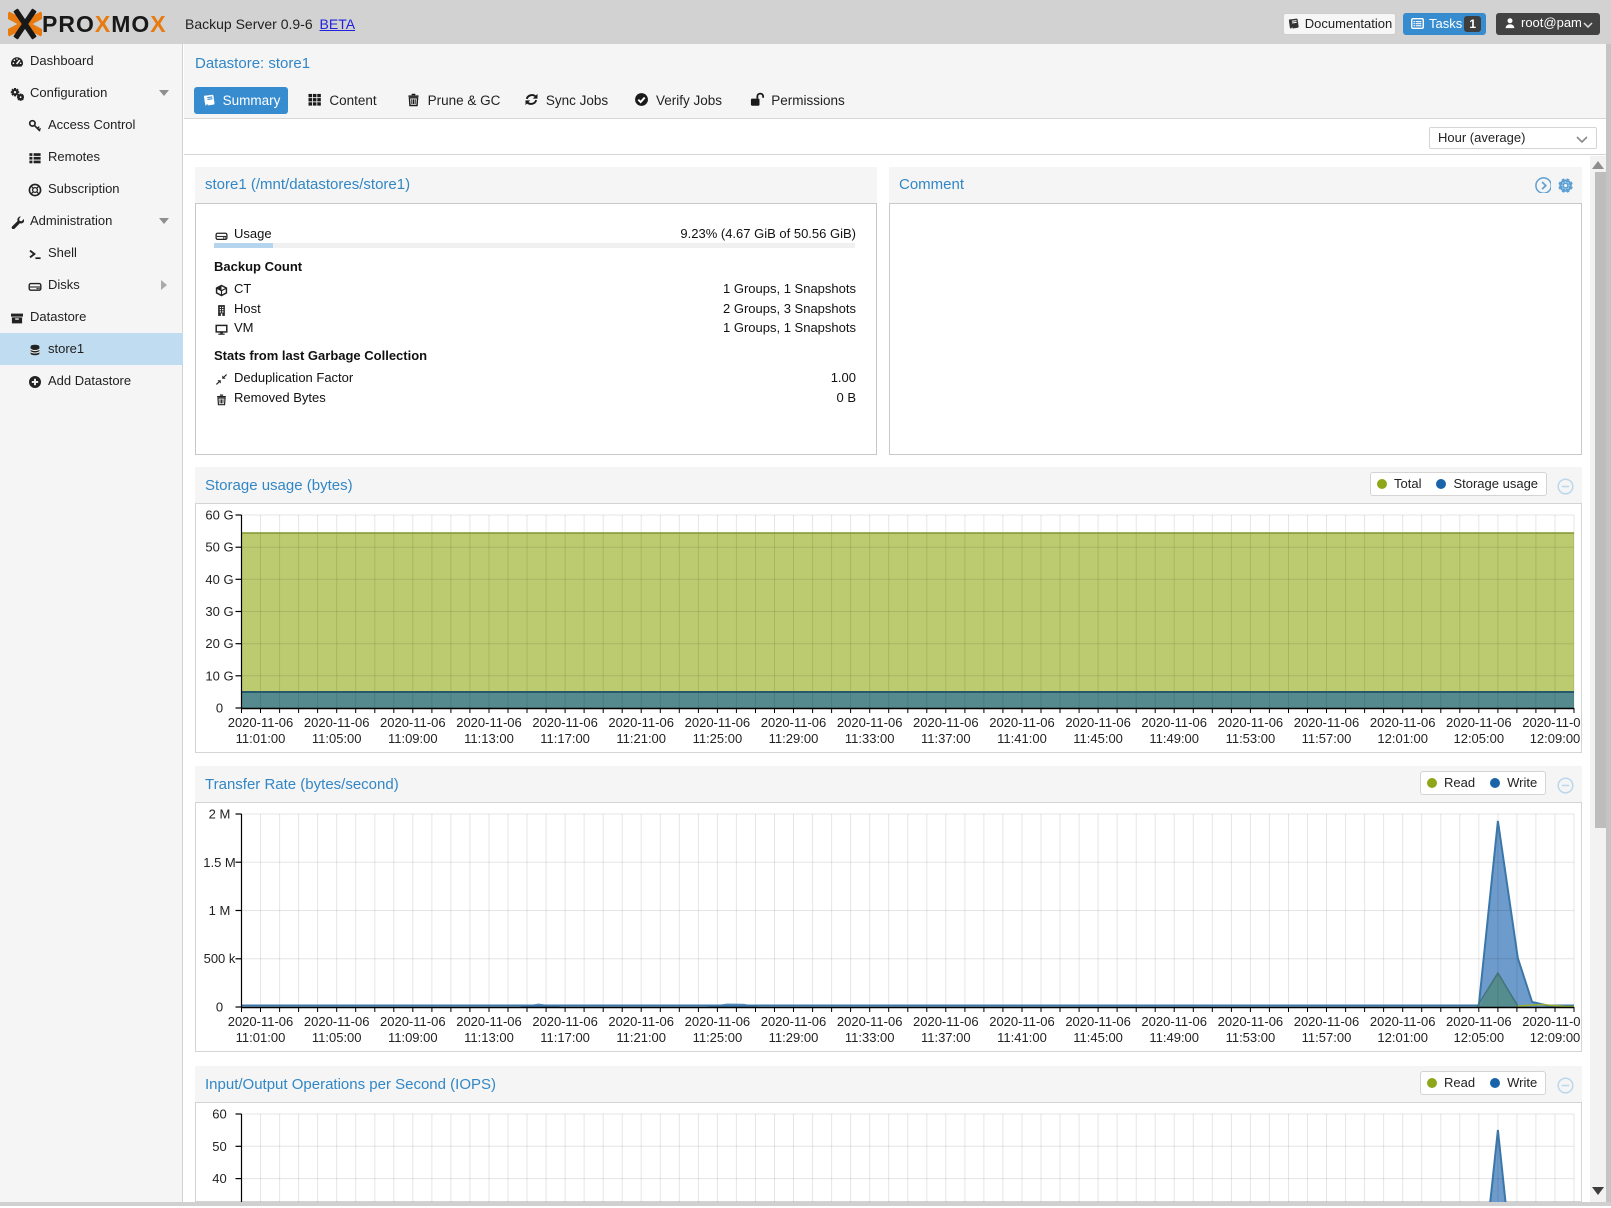 Image resolution: width=1611 pixels, height=1208 pixels. I want to click on svg-text: 60 G, so click(219, 515).